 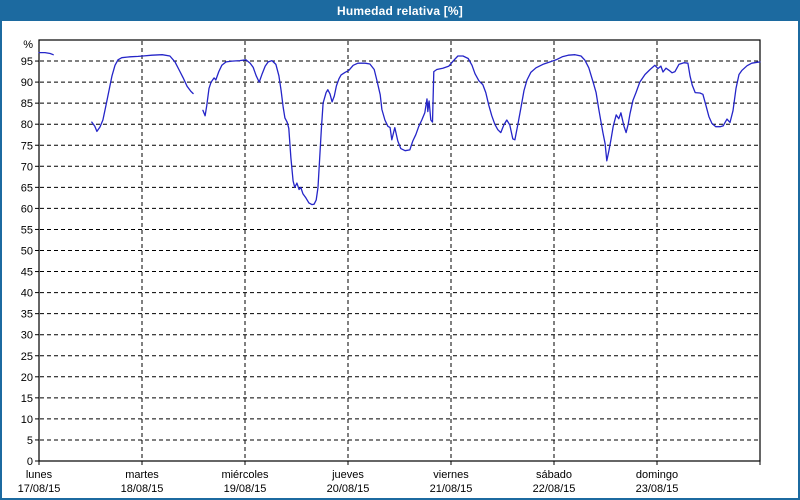 What do you see at coordinates (27, 315) in the screenshot?
I see `y-axis-label: 35` at bounding box center [27, 315].